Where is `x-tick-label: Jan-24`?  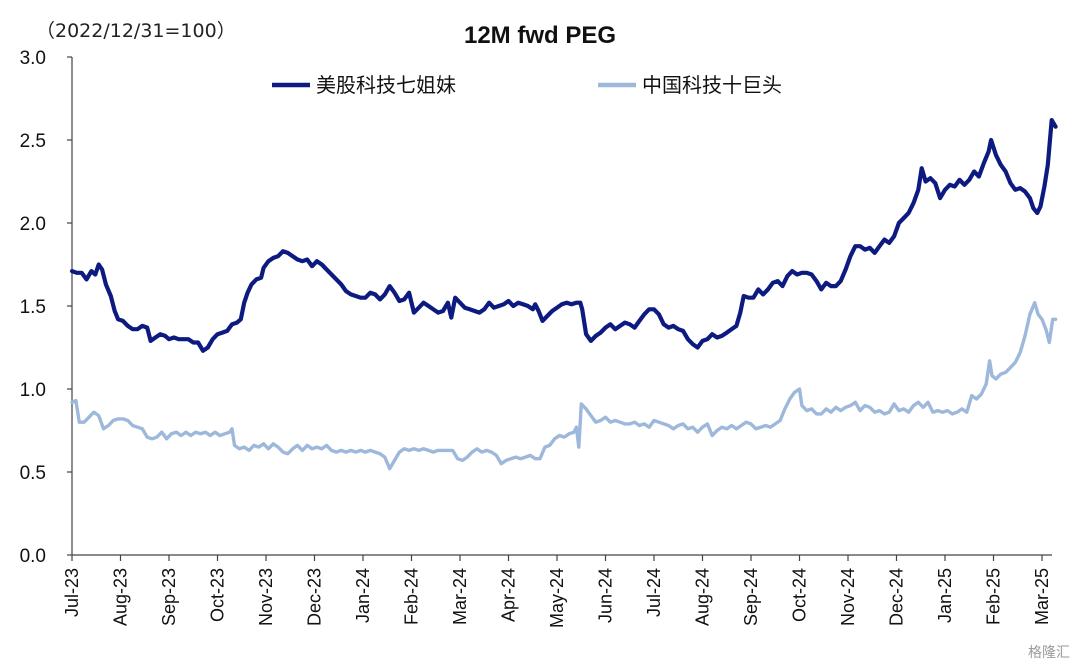
x-tick-label: Jan-24 is located at coordinates (363, 595).